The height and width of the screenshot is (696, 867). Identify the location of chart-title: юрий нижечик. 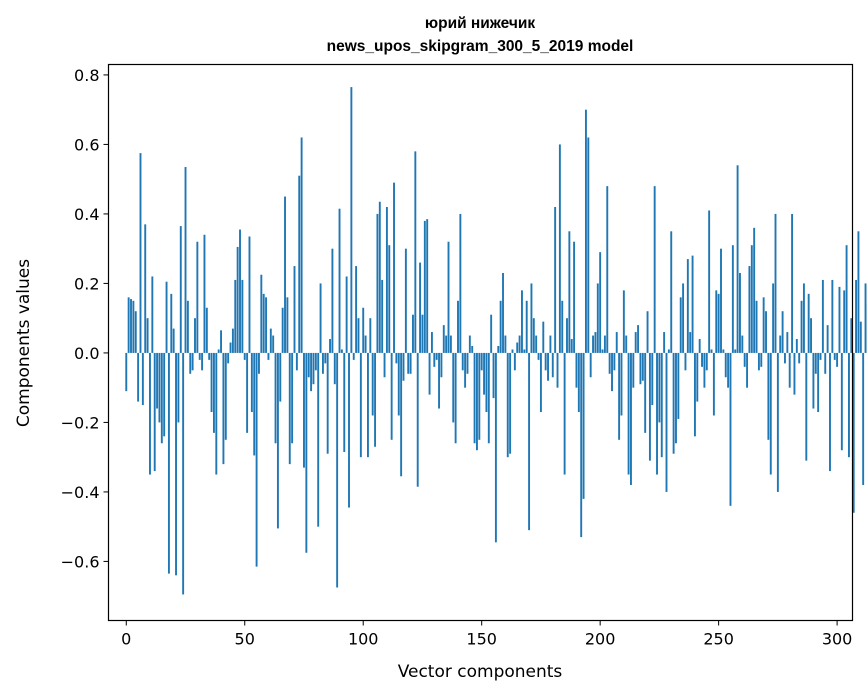
(480, 23).